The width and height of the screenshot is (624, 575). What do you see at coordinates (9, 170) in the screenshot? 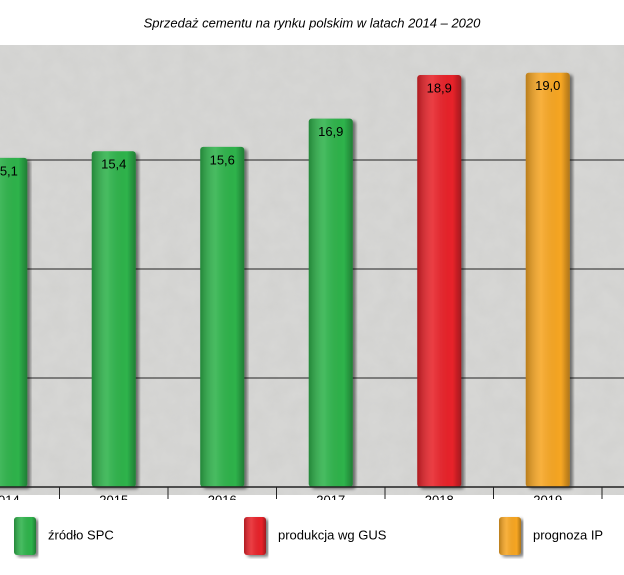
I see `value-label: 15,1` at bounding box center [9, 170].